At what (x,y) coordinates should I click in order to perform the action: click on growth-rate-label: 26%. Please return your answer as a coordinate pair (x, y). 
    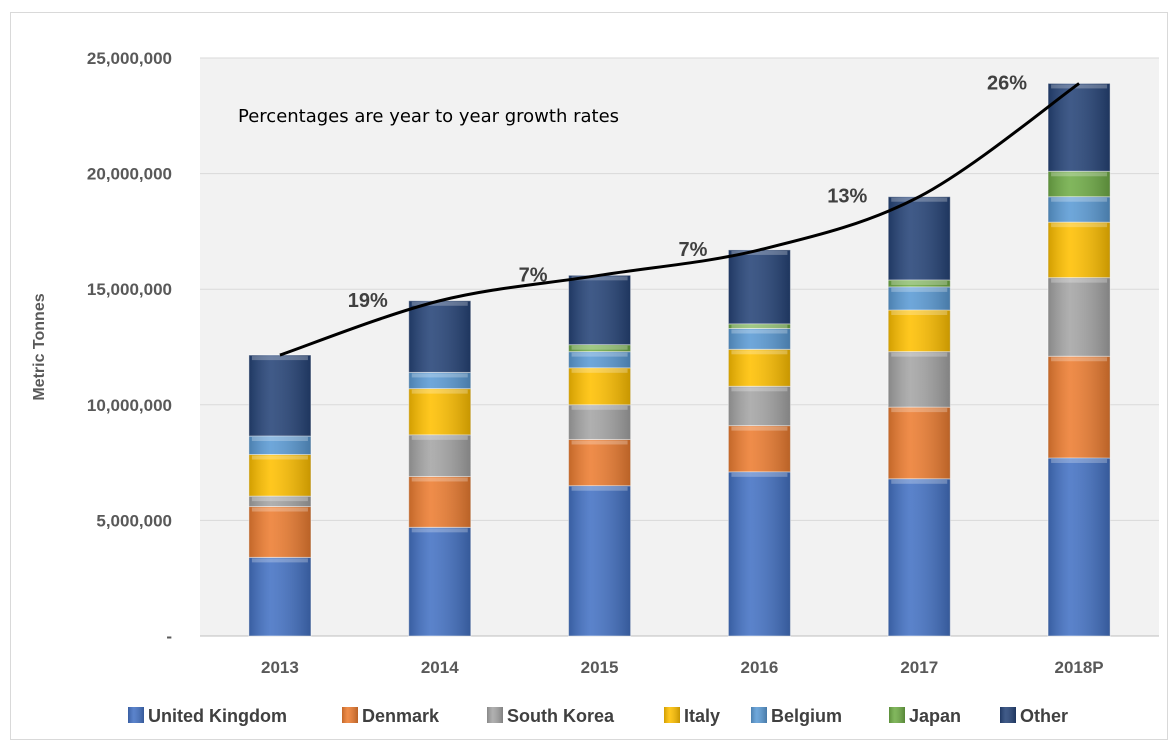
    Looking at the image, I should click on (1007, 83).